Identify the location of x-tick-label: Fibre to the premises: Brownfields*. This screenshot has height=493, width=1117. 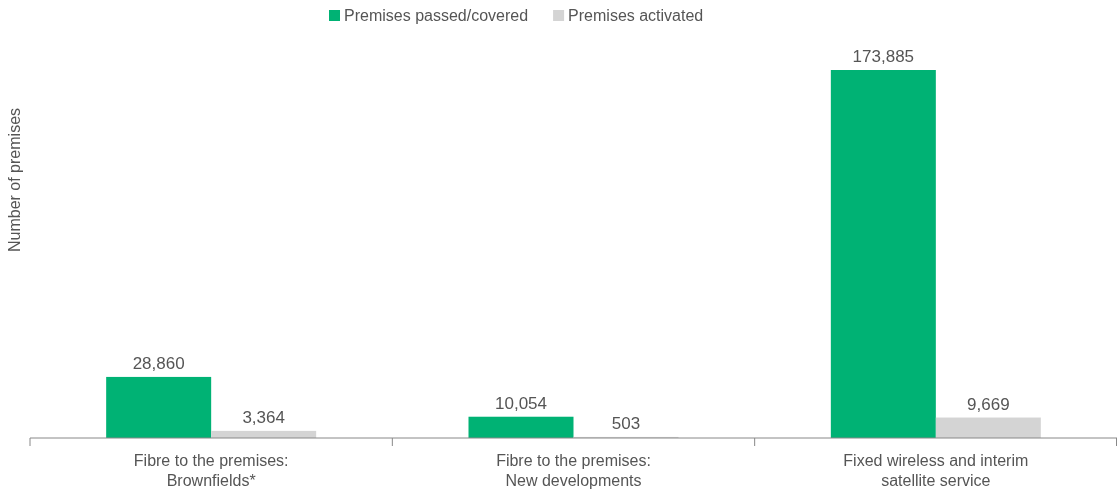
(211, 470).